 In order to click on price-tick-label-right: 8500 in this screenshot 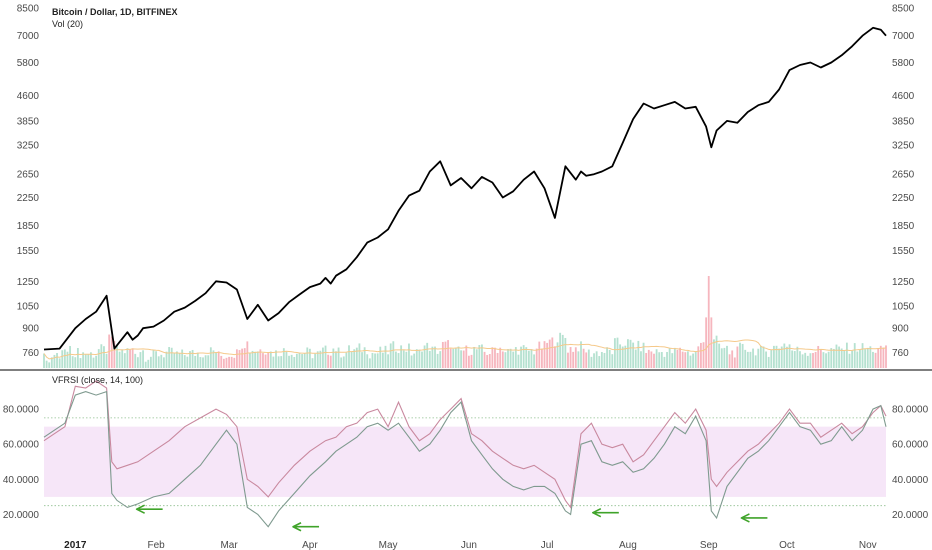, I will do `click(903, 9)`.